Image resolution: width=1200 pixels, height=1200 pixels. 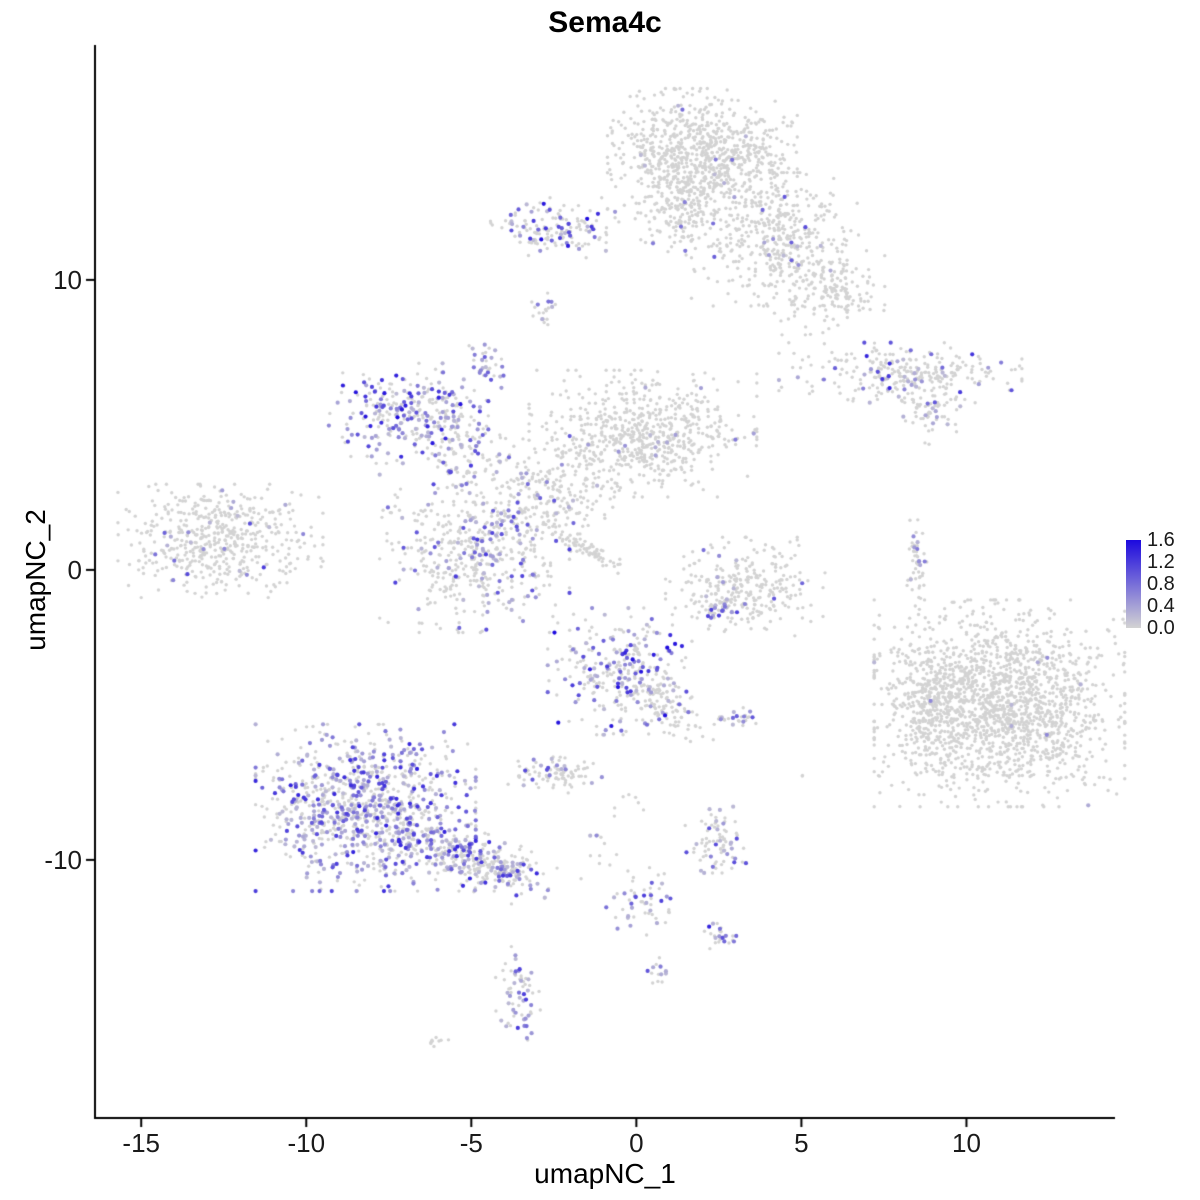 I want to click on legend-tick-label: 0.4, so click(x=1161, y=606).